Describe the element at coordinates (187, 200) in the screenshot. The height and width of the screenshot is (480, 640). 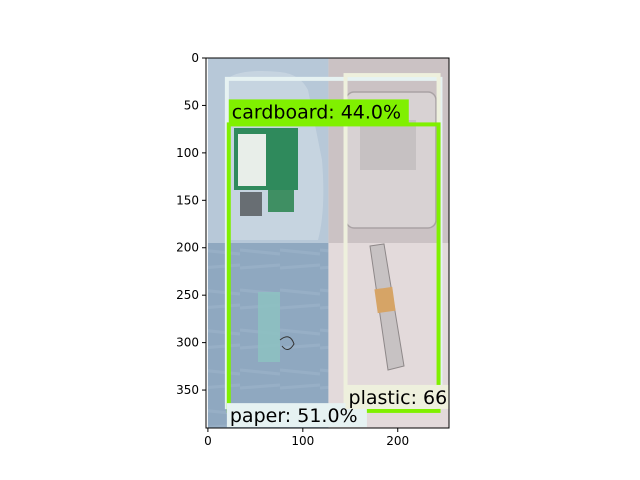
I see `y-tick-label: 150` at that location.